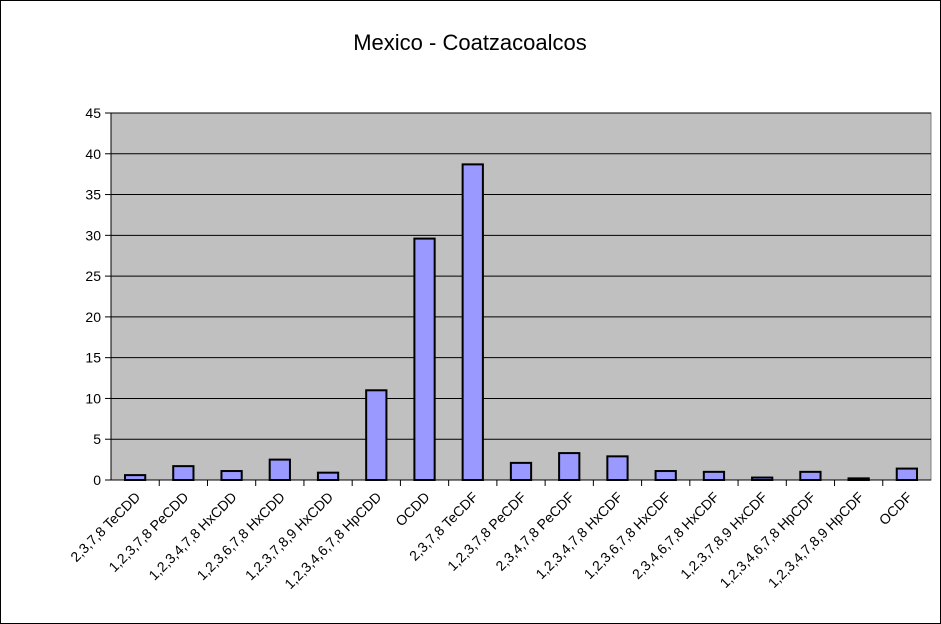 The image size is (941, 624). I want to click on y-tick-label: 25, so click(93, 276).